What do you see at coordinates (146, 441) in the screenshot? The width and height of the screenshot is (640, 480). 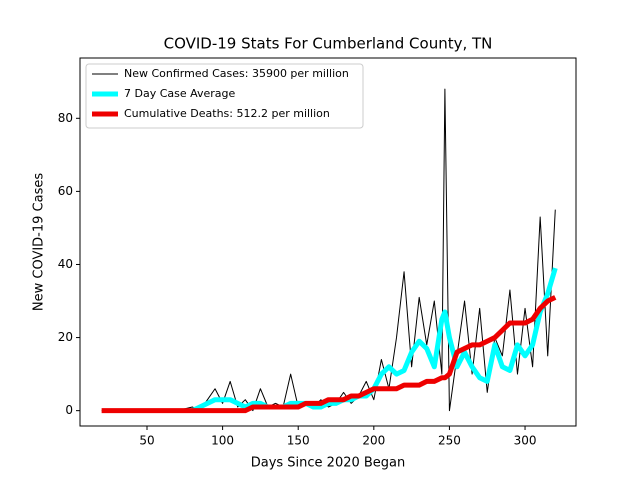 I see `x-tick-label: 50` at bounding box center [146, 441].